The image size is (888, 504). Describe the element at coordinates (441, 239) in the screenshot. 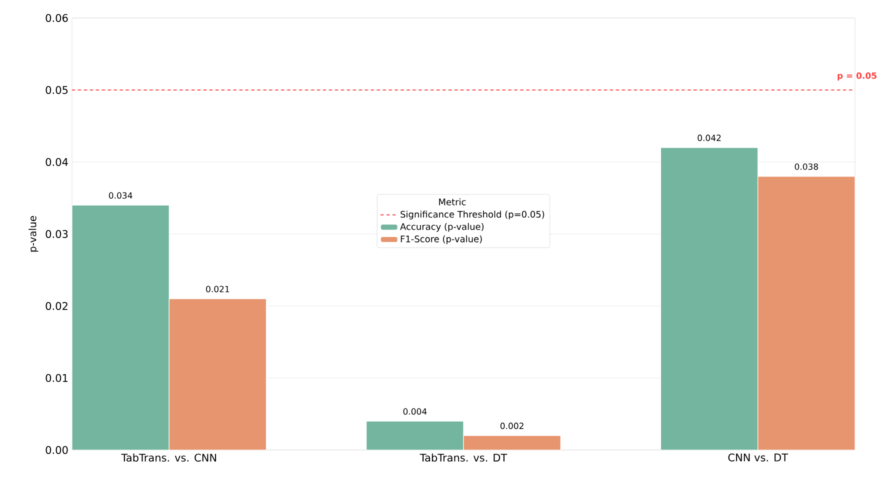

I see `legend-label: F1-Score (p-value)` at that location.